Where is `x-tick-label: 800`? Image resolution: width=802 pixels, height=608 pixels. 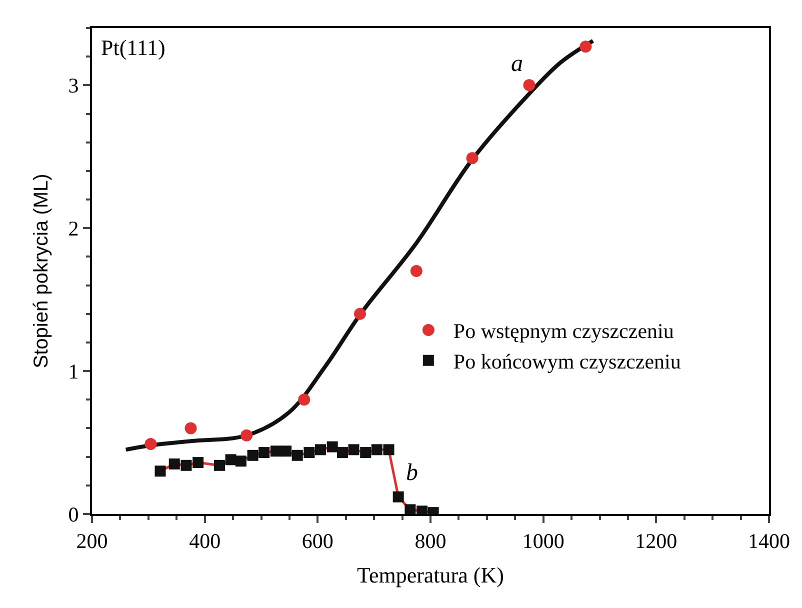
x-tick-label: 800 is located at coordinates (430, 541).